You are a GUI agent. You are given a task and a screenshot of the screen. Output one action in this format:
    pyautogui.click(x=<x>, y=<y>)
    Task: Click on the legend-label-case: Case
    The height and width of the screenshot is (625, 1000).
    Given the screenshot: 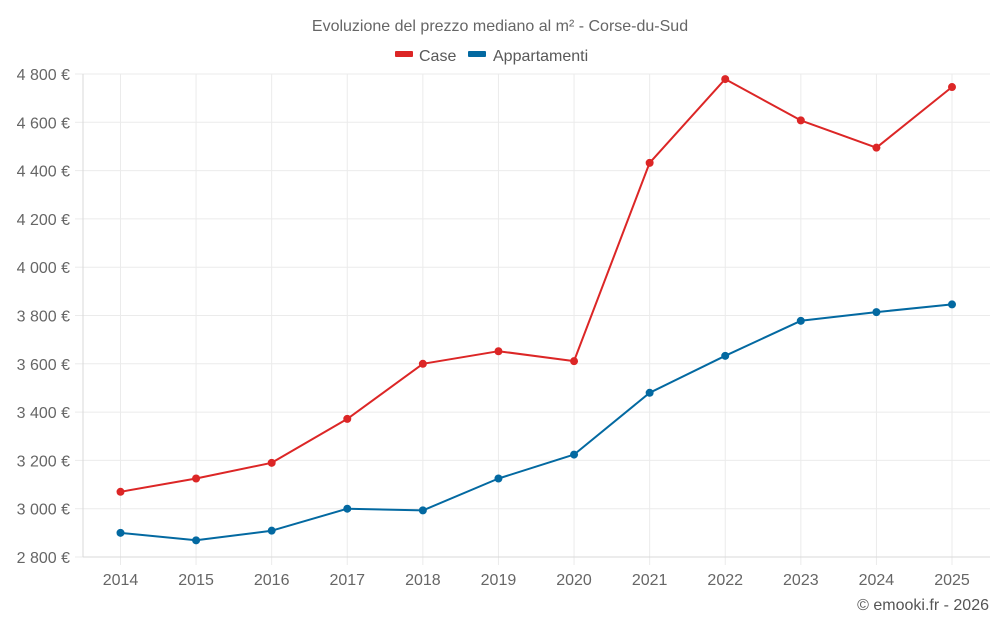 What is the action you would take?
    pyautogui.click(x=437, y=56)
    